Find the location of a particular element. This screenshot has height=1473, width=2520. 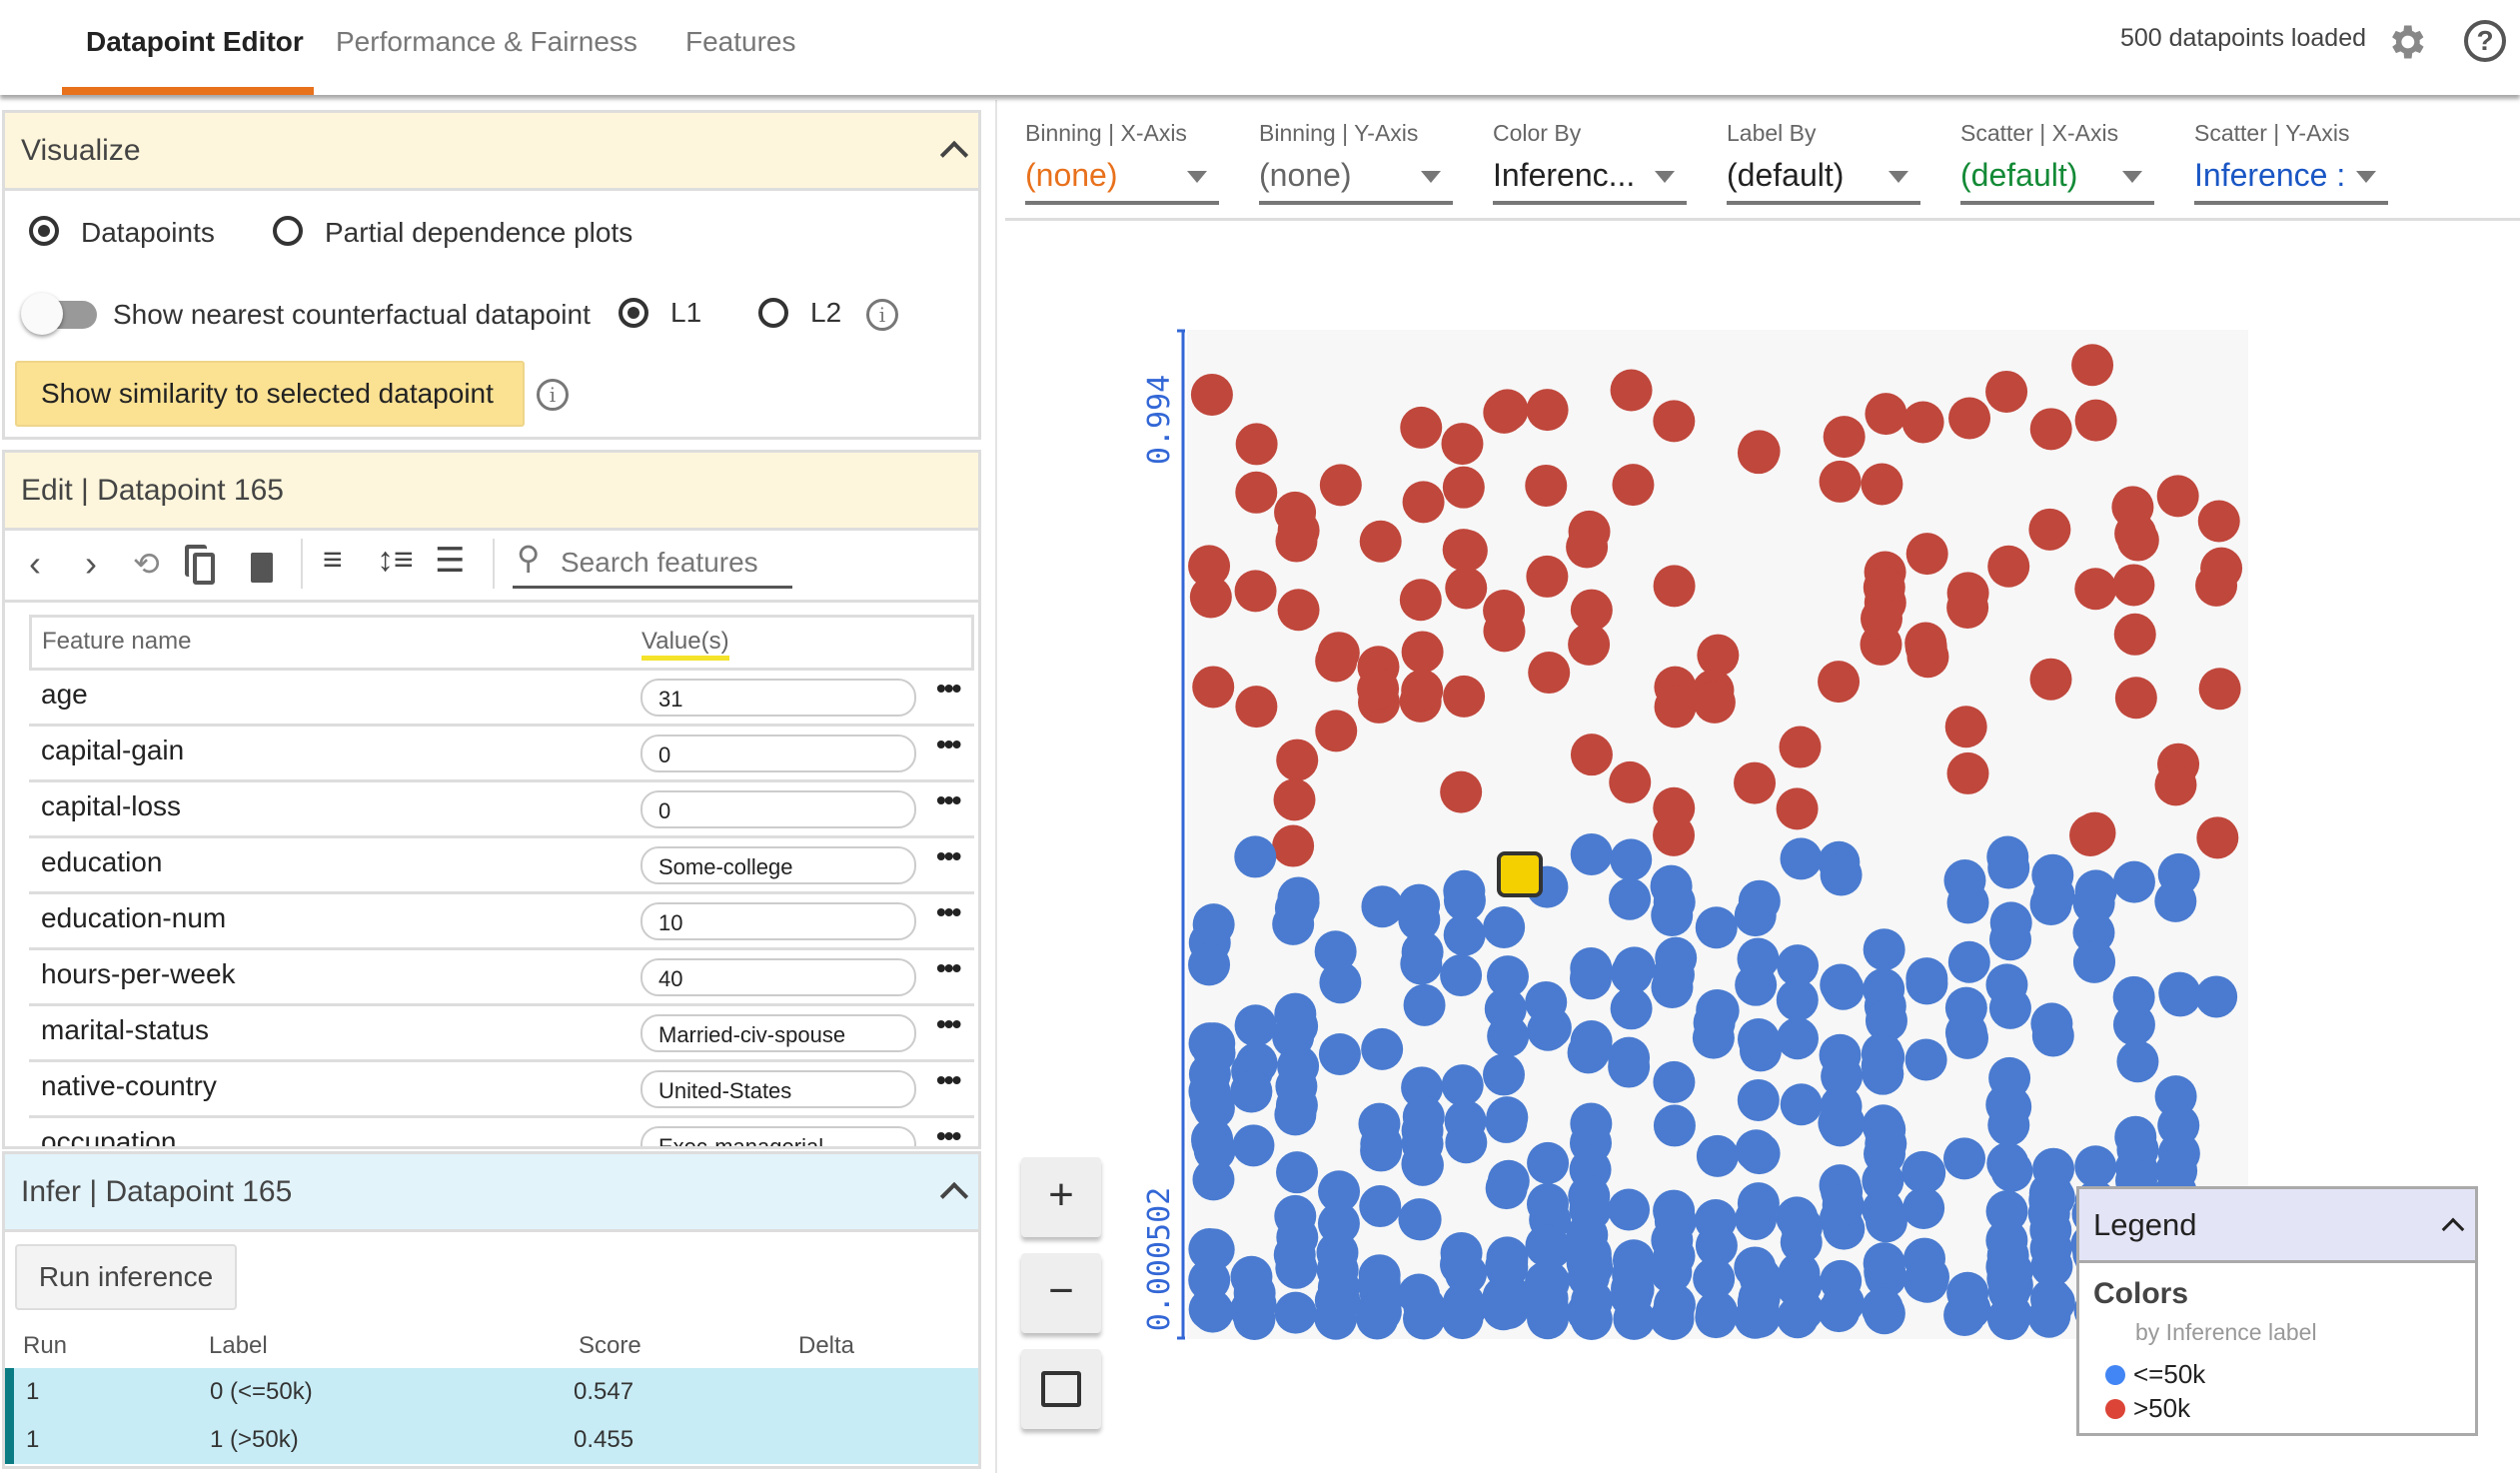

next-datapoint-icon: › is located at coordinates (91, 563).